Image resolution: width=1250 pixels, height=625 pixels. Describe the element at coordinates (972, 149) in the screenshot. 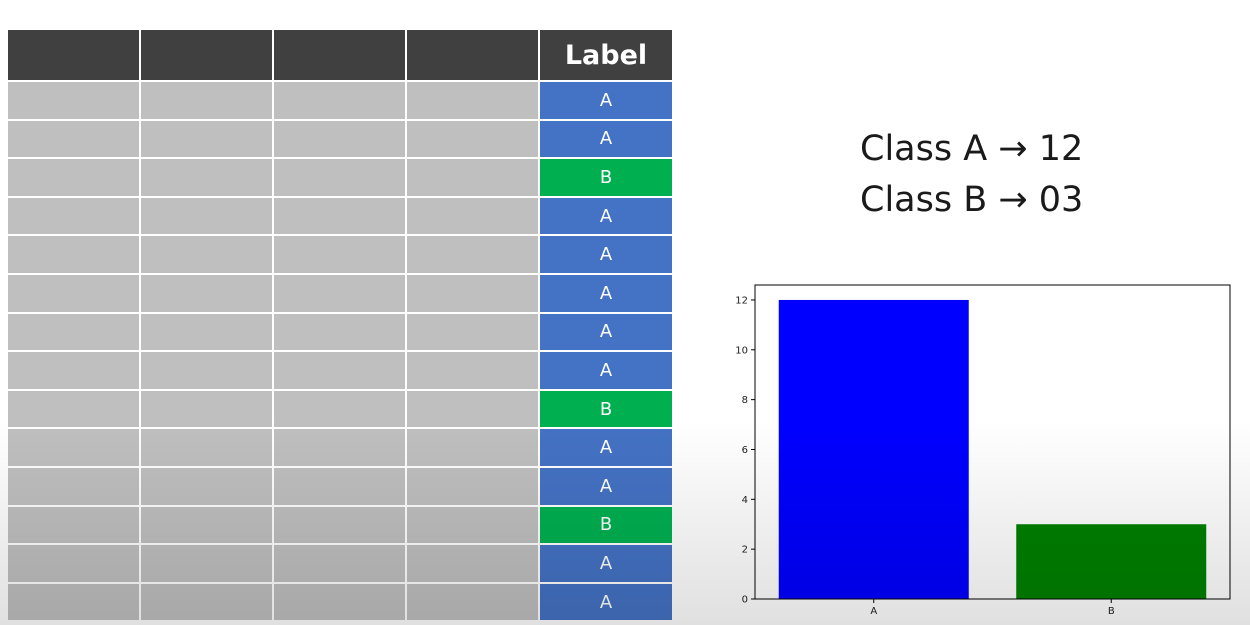

I see `summary-line-class-a: Class A → 12` at that location.